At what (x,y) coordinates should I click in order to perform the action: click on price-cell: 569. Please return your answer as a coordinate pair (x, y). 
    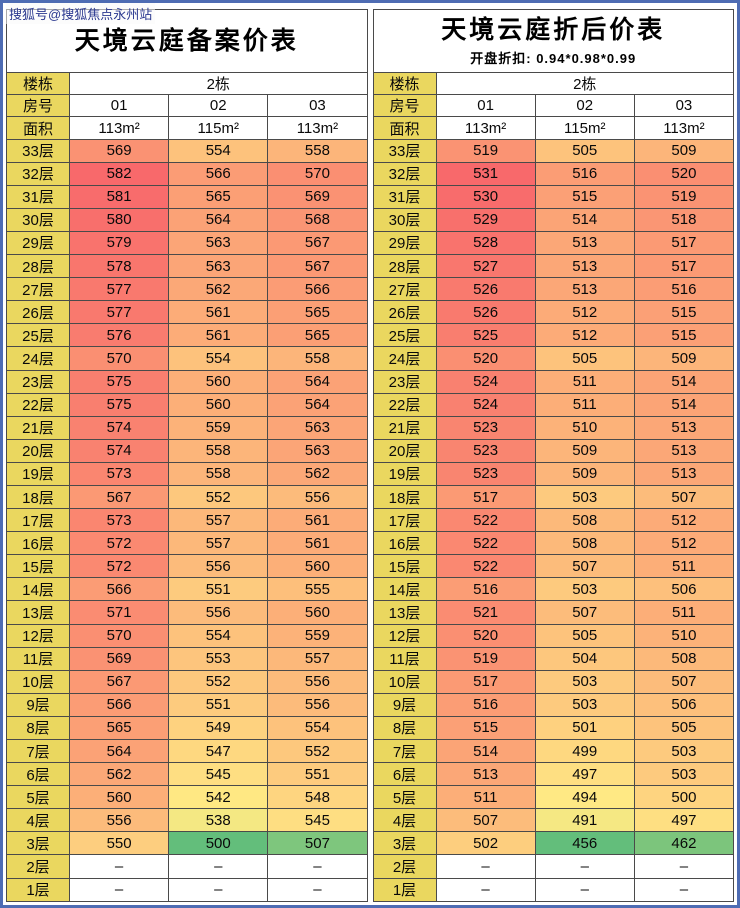
    Looking at the image, I should click on (119, 658).